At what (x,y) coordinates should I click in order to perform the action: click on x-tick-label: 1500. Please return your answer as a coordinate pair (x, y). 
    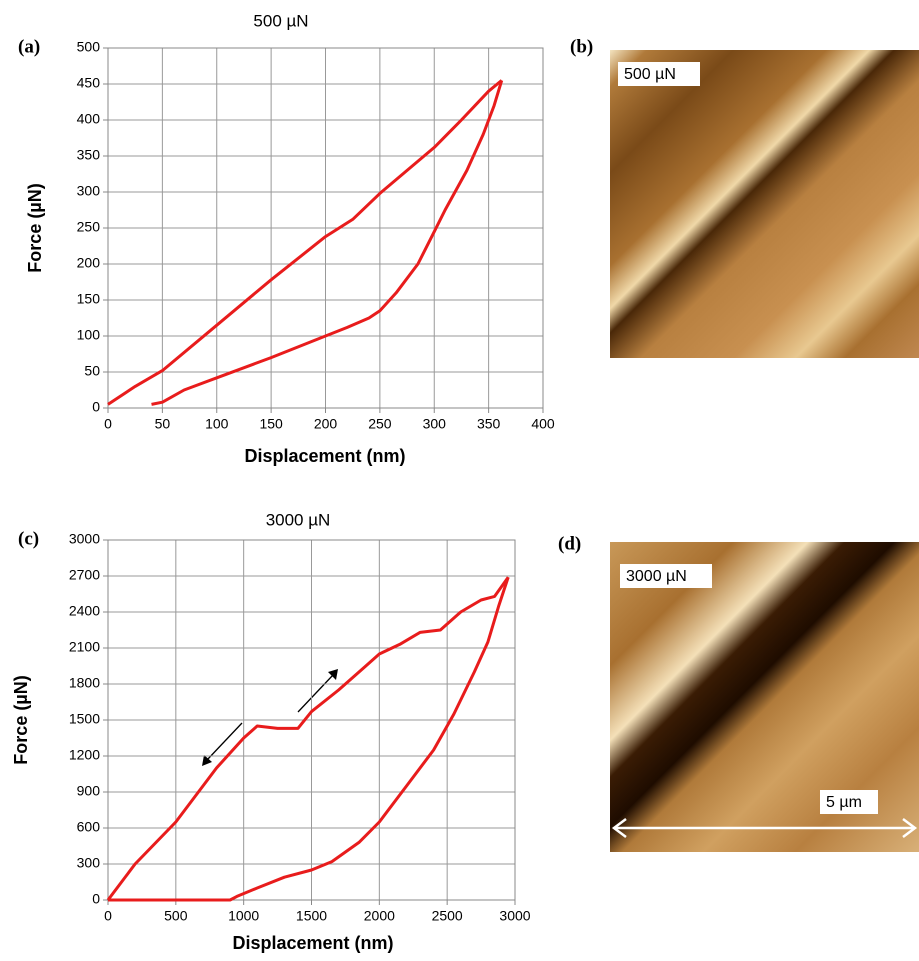
    Looking at the image, I should click on (311, 916).